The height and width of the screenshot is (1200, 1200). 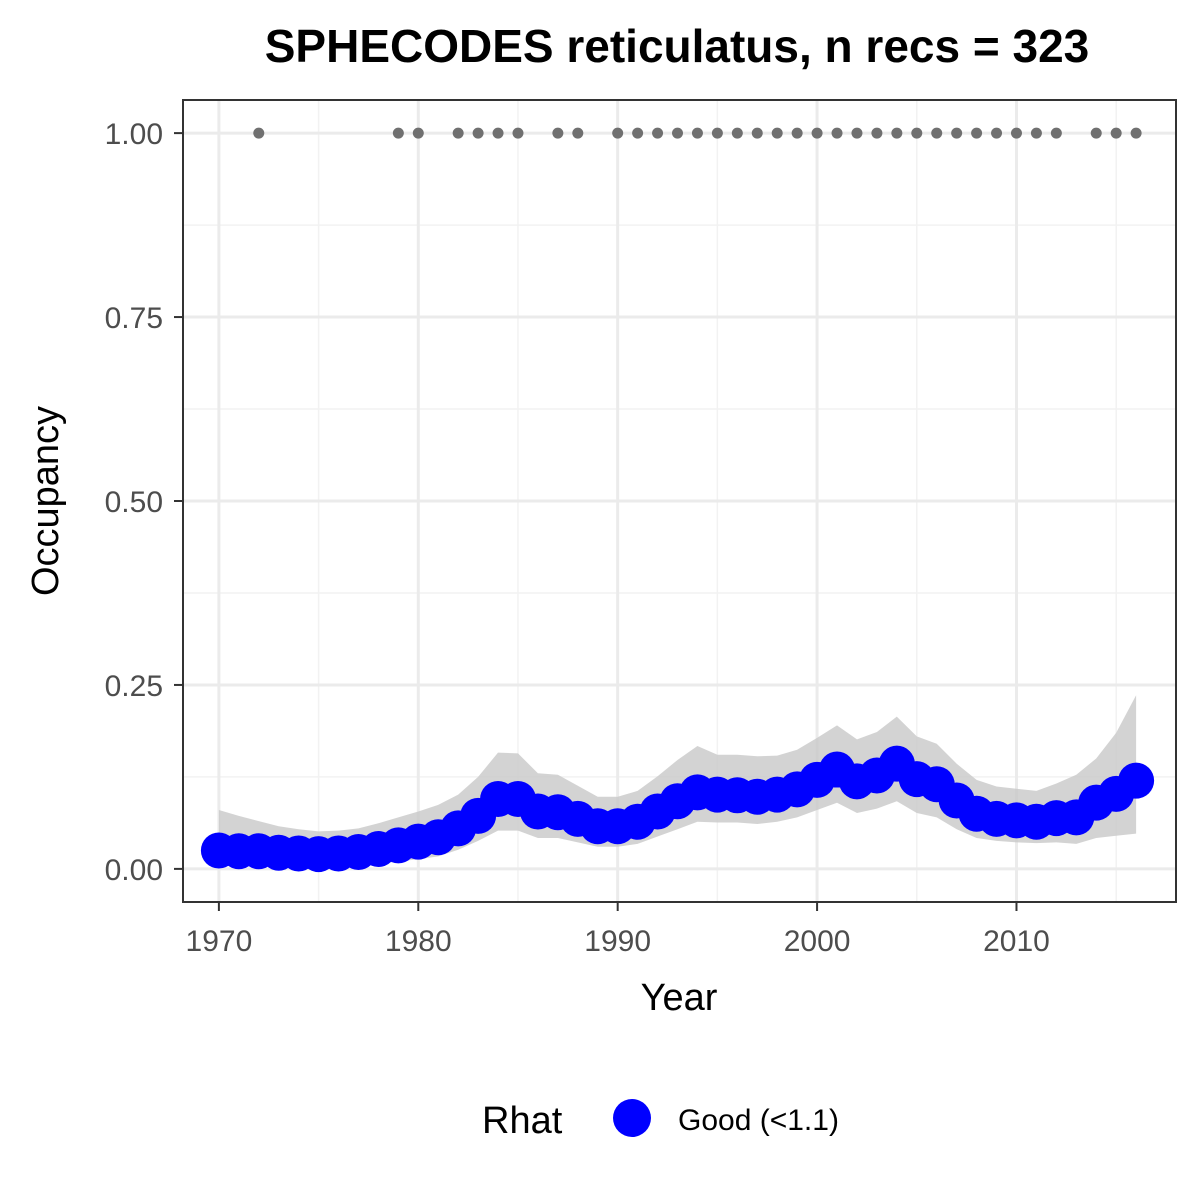 What do you see at coordinates (677, 809) in the screenshot?
I see `occupancy-series` at bounding box center [677, 809].